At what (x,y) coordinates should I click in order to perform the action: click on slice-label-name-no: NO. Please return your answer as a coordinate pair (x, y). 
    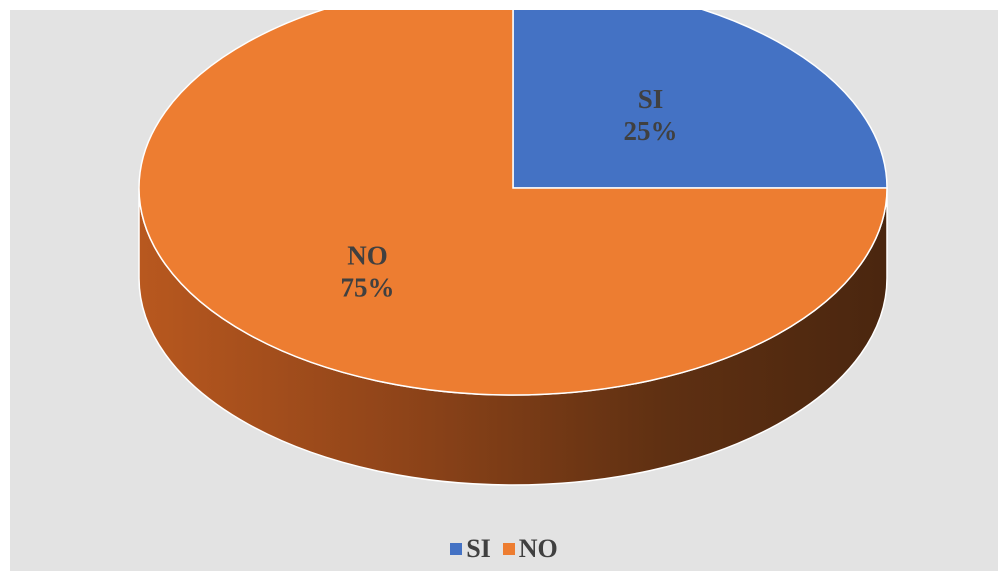
    Looking at the image, I should click on (367, 256).